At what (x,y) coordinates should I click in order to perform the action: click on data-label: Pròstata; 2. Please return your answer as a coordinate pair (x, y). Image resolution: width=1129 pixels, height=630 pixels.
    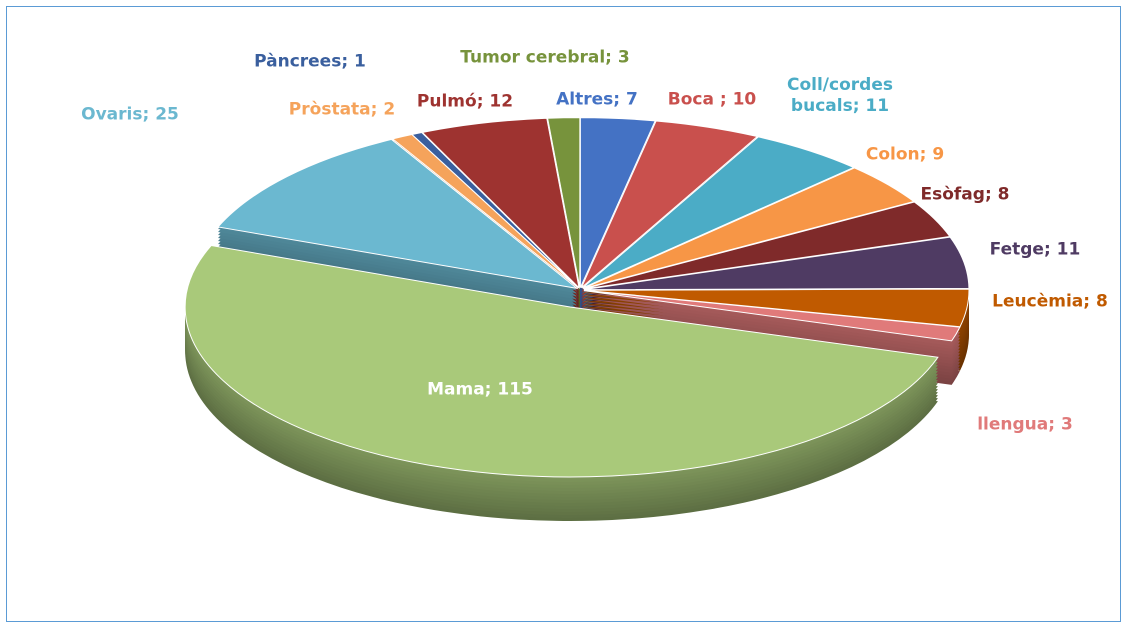
    Looking at the image, I should click on (342, 109).